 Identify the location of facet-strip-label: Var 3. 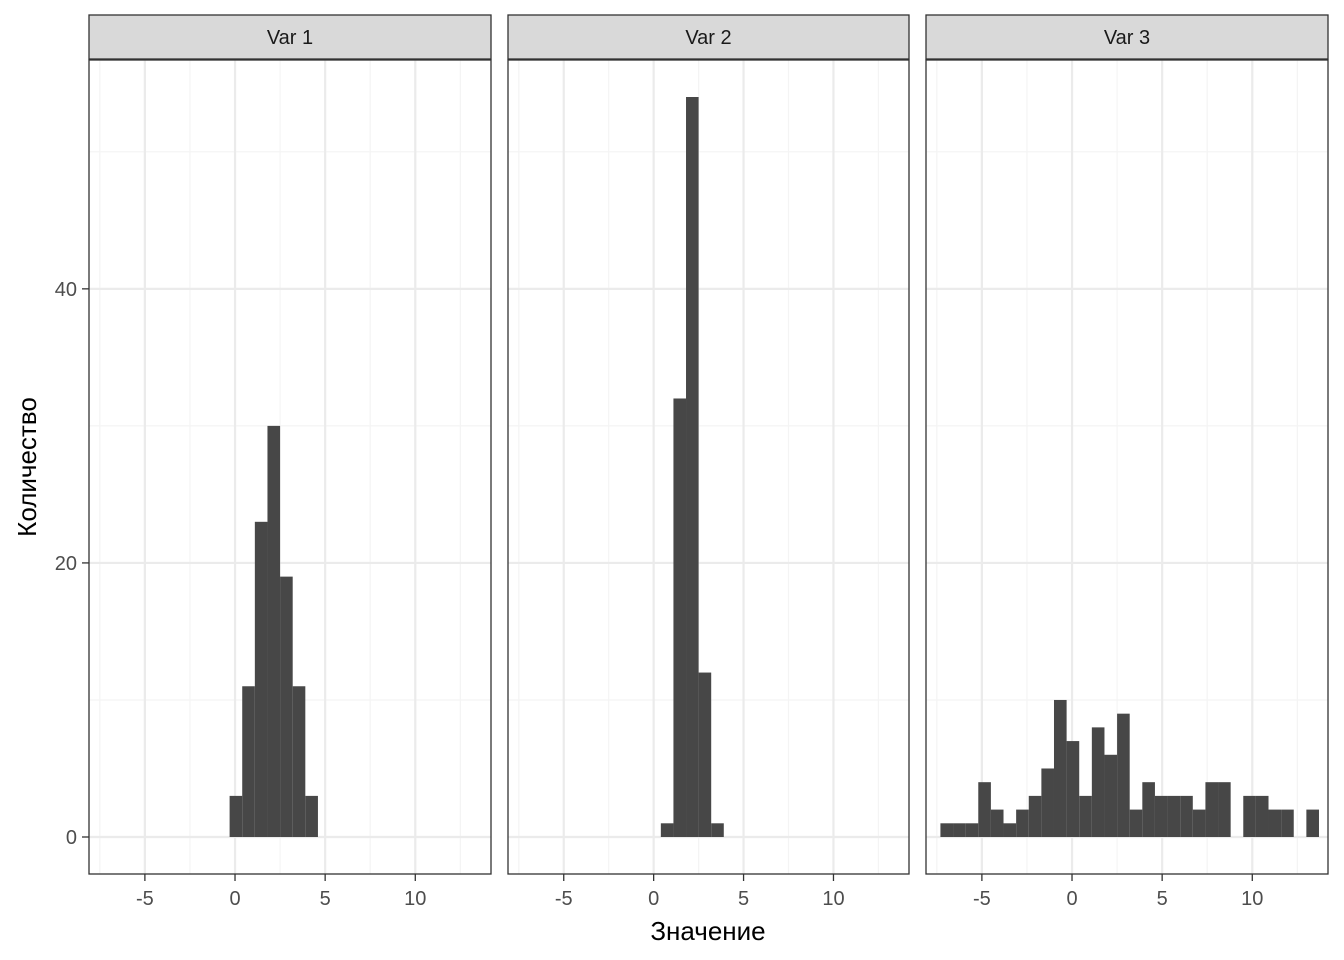
(1127, 38).